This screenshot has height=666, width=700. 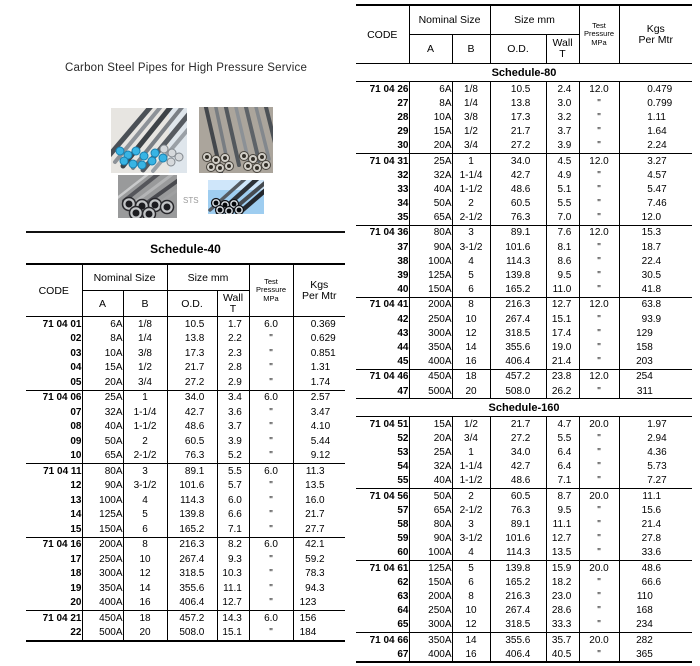 What do you see at coordinates (145, 559) in the screenshot?
I see `cell-b: 10` at bounding box center [145, 559].